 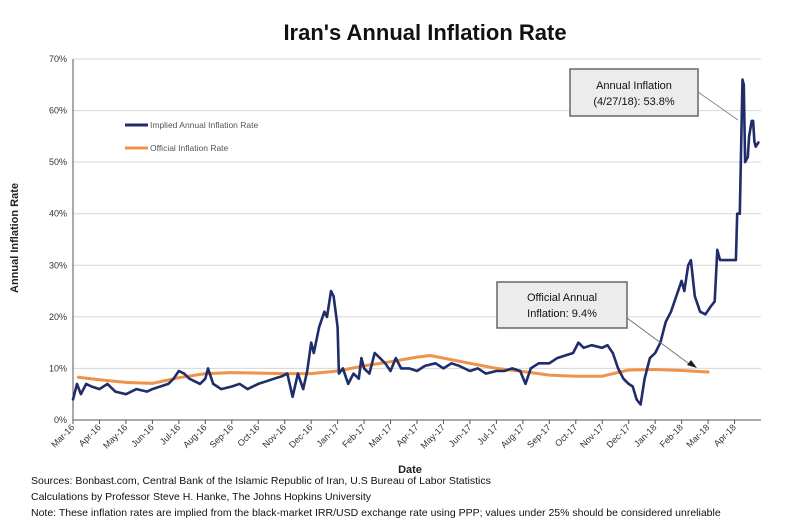 What do you see at coordinates (692, 364) in the screenshot?
I see `annotation-official-arrowhead` at bounding box center [692, 364].